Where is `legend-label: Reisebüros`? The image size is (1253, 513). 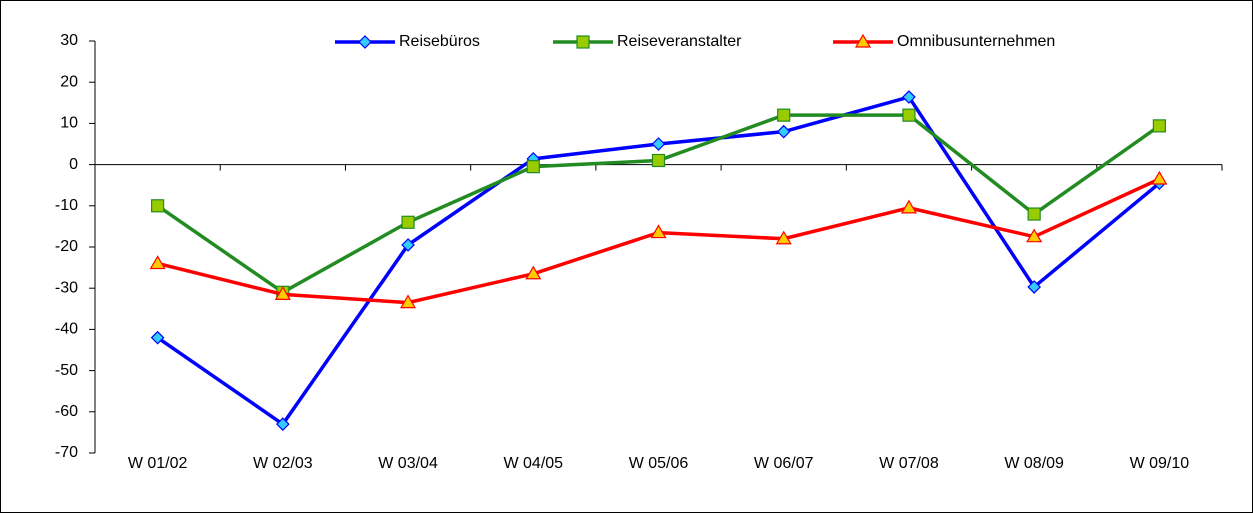 legend-label: Reisebüros is located at coordinates (439, 41).